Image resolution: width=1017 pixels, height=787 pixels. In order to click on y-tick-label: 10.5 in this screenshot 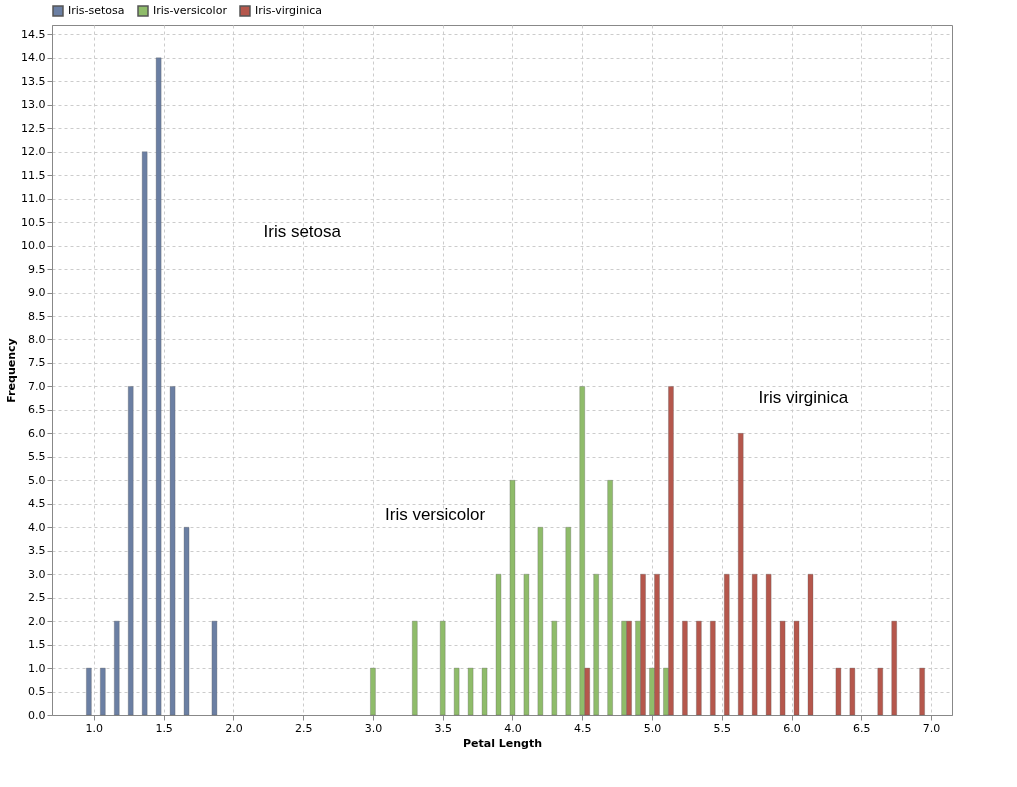, I will do `click(33, 222)`.